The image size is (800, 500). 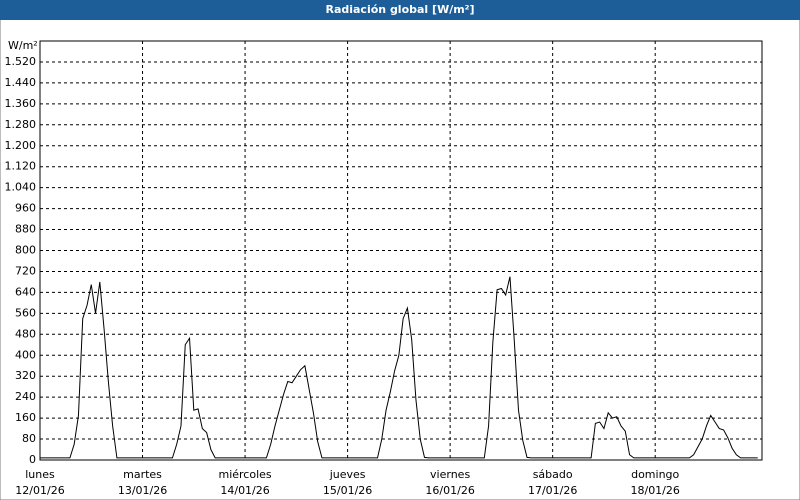 I want to click on y-tick-label: 1.360, so click(x=21, y=103).